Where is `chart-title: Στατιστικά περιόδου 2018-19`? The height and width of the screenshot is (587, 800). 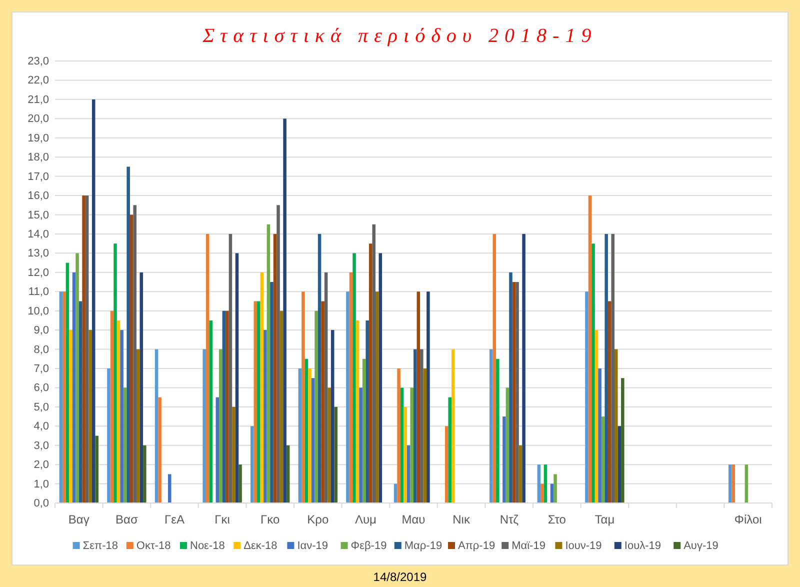 chart-title: Στατιστικά περιόδου 2018-19 is located at coordinates (400, 36).